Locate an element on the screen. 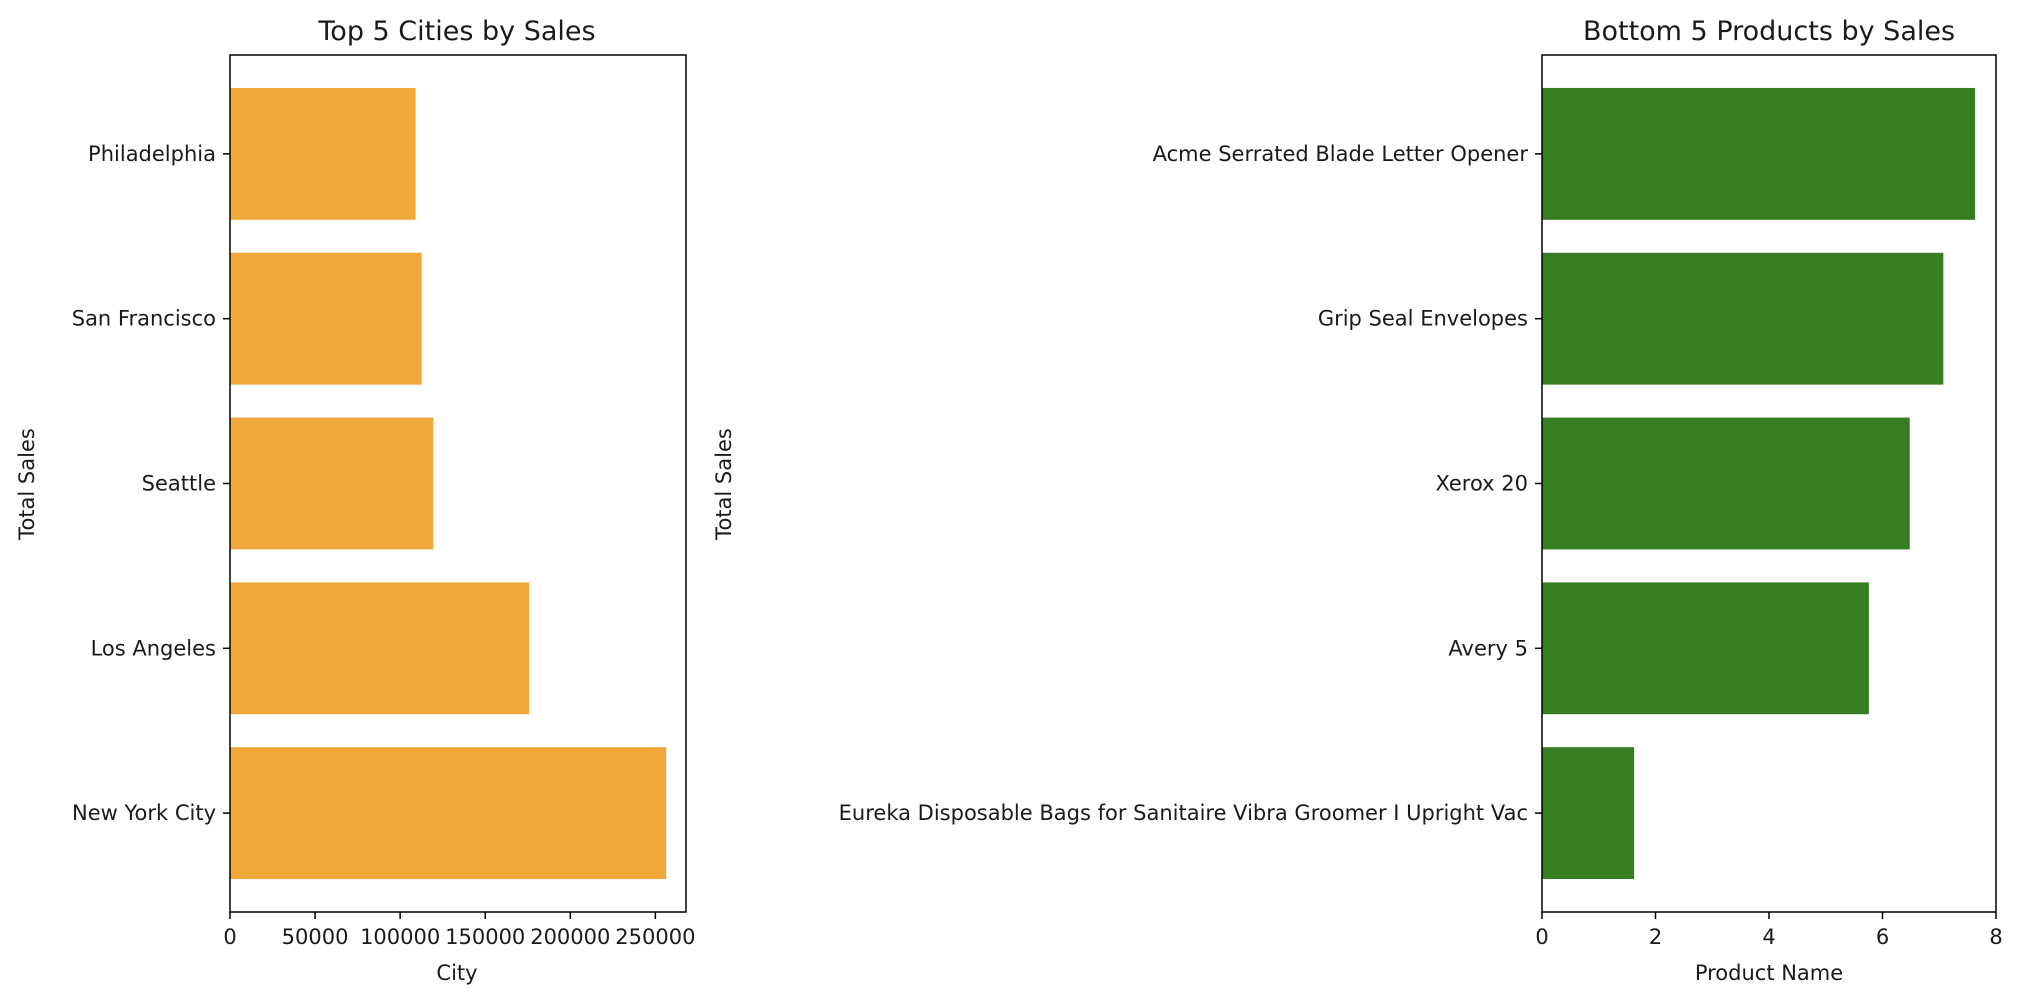 The width and height of the screenshot is (2026, 1002). y-tick-label: Seattle is located at coordinates (179, 484).